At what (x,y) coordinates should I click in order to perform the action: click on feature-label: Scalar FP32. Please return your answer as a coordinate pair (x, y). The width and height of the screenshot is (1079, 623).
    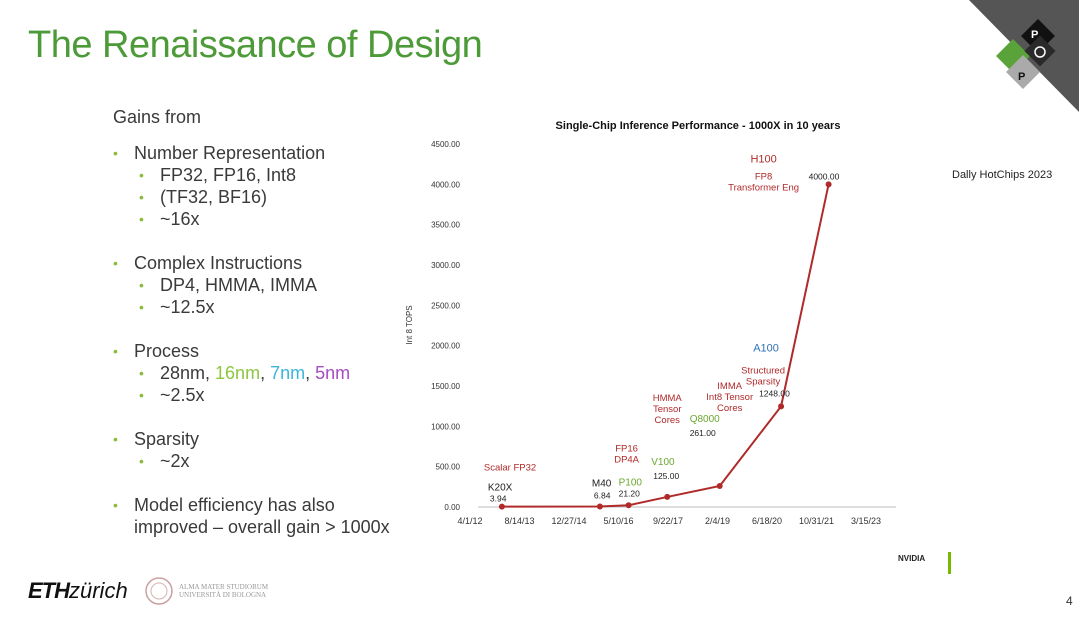
    Looking at the image, I should click on (510, 468).